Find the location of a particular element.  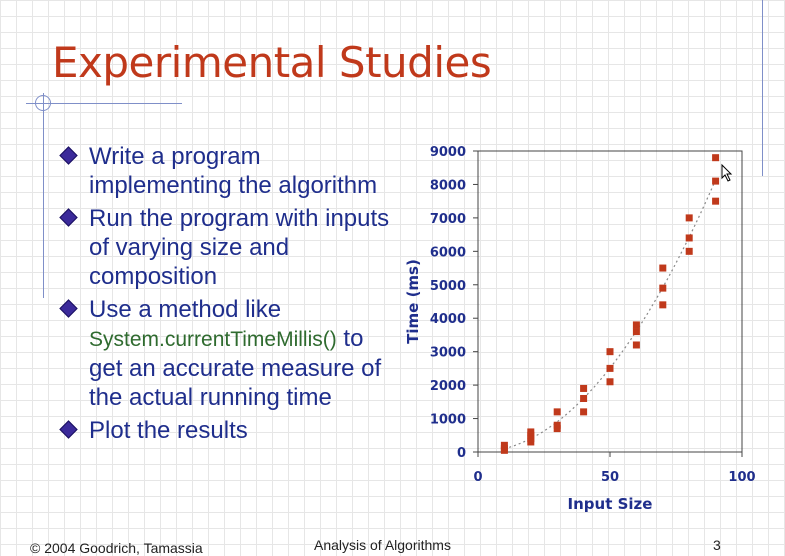

bullet-item: Plot the results is located at coordinates (232, 430).